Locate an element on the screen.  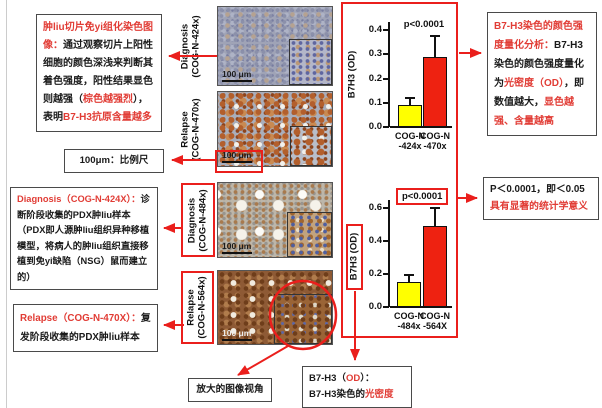
ihc-image-relapse-470x: 100 μm is located at coordinates (275, 129).